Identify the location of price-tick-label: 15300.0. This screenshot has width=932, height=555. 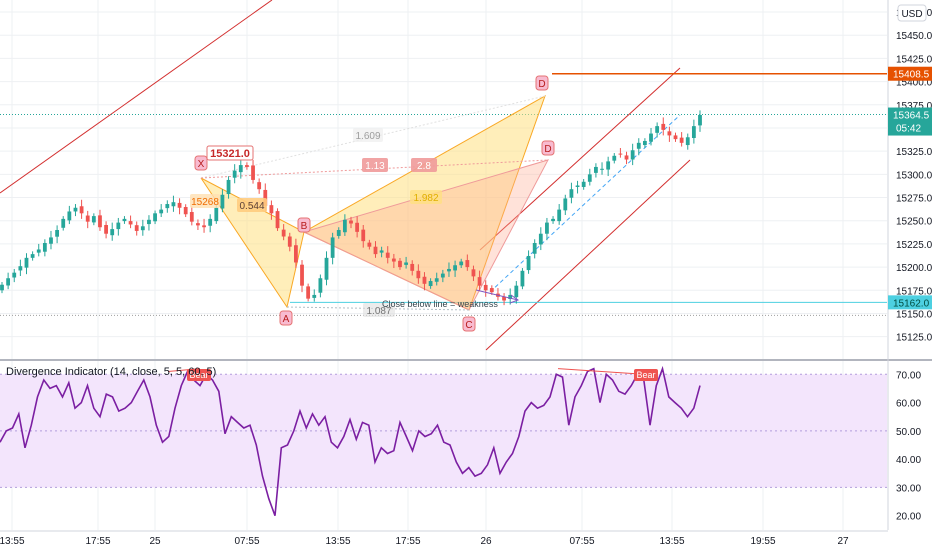
(914, 175).